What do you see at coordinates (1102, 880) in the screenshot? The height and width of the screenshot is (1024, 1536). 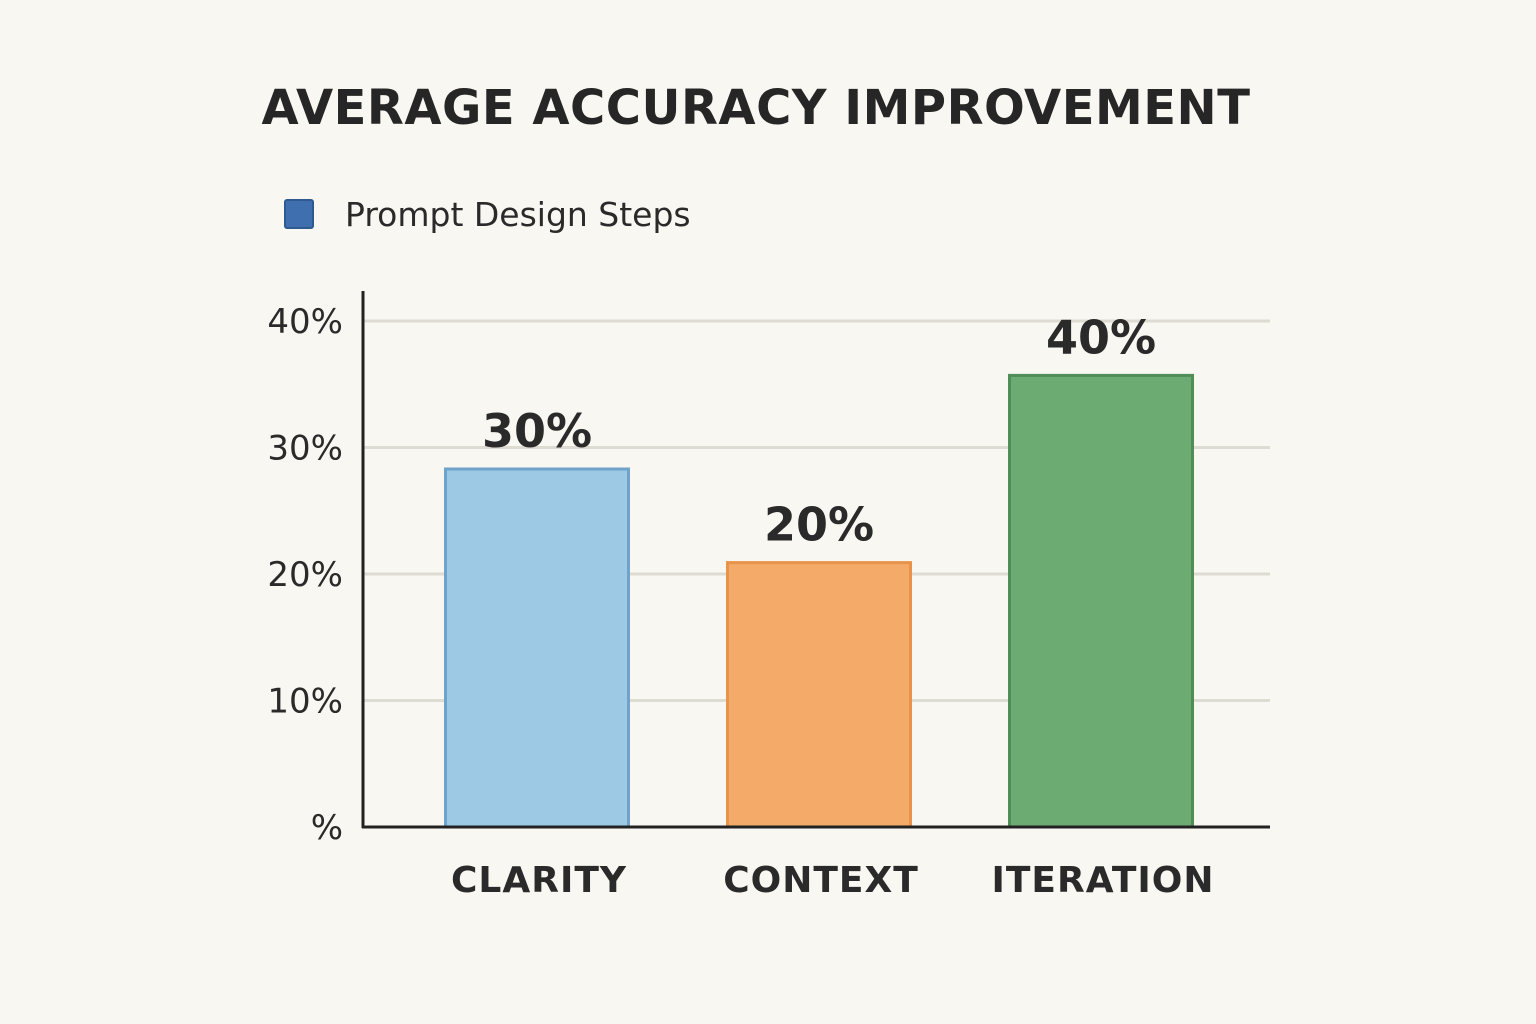 I see `category-label: ITERATION` at bounding box center [1102, 880].